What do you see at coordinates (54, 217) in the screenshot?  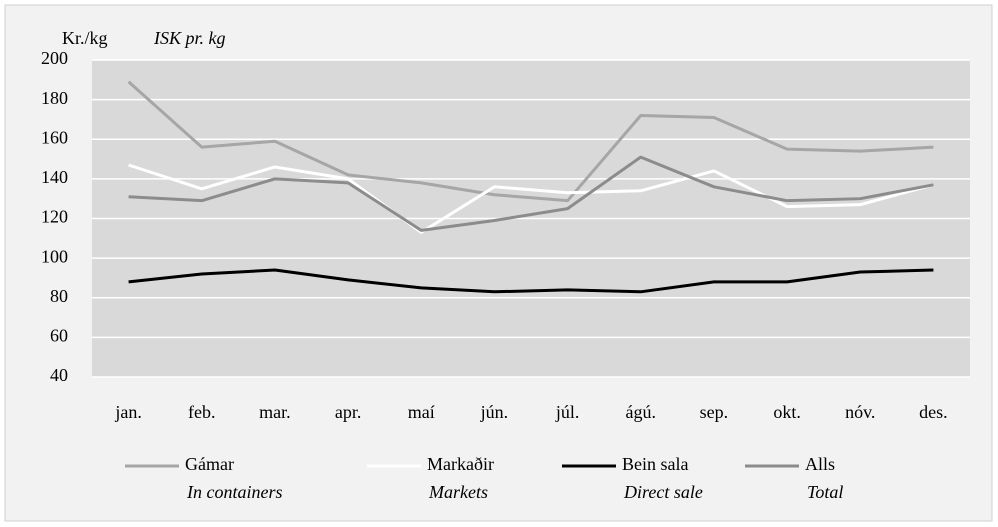 I see `y-tick-label: 120` at bounding box center [54, 217].